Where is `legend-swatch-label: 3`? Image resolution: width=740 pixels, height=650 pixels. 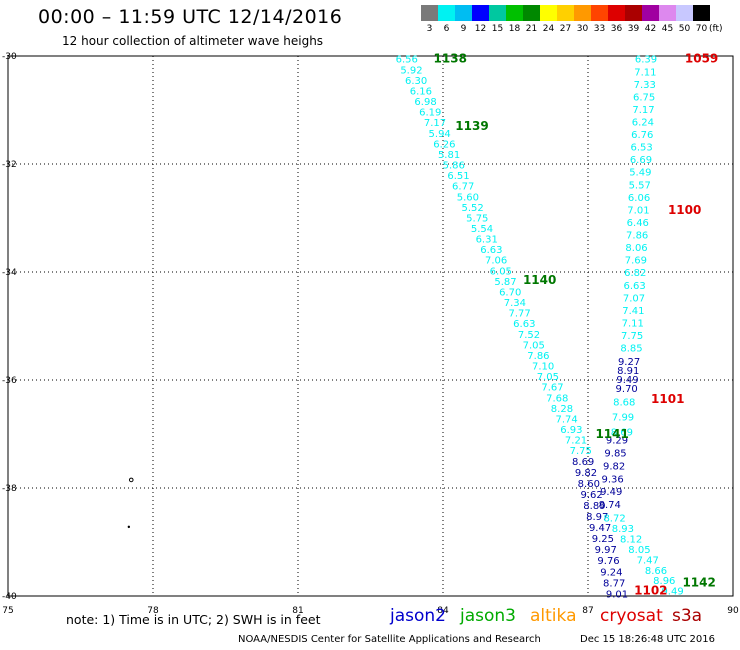
legend-swatch-label: 3 is located at coordinates (429, 29).